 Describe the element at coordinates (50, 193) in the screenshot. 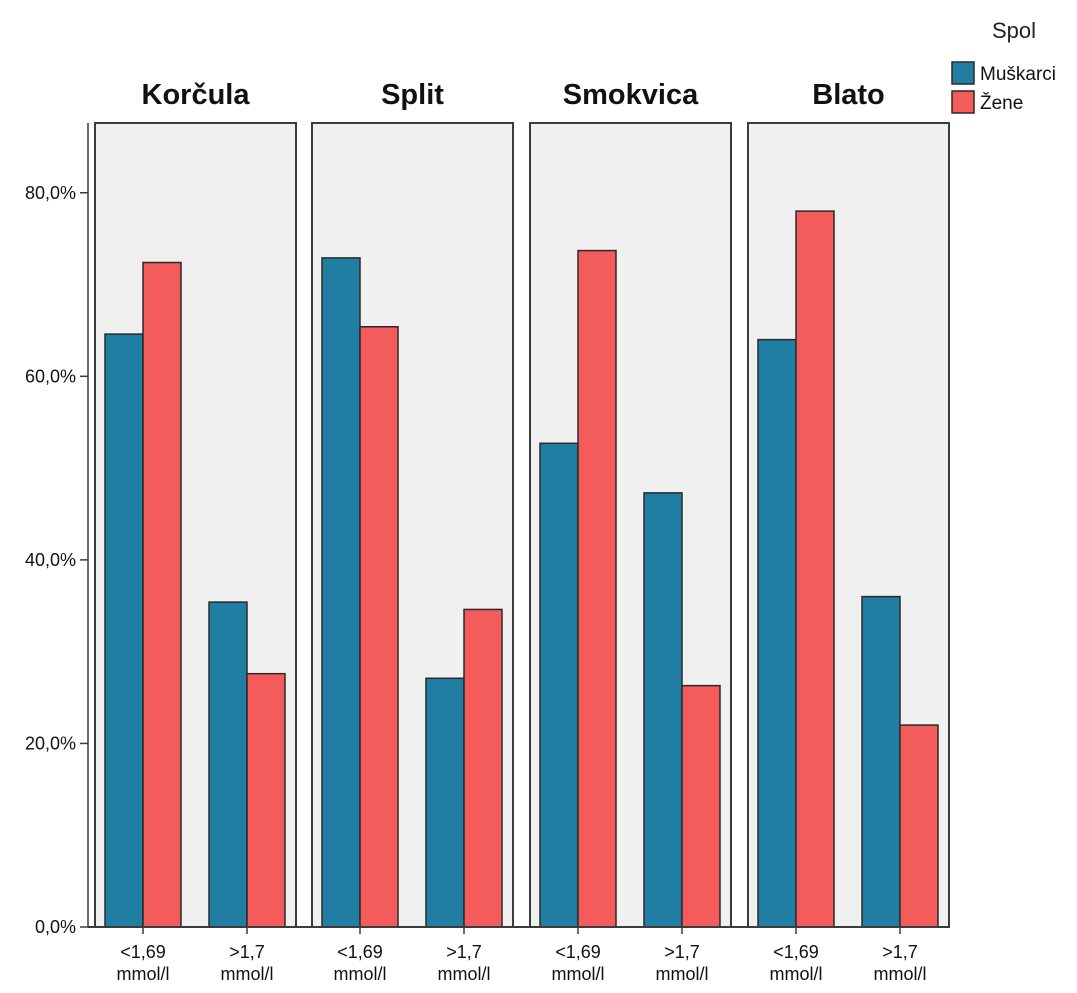

I see `y-tick-label: 80,0%` at that location.